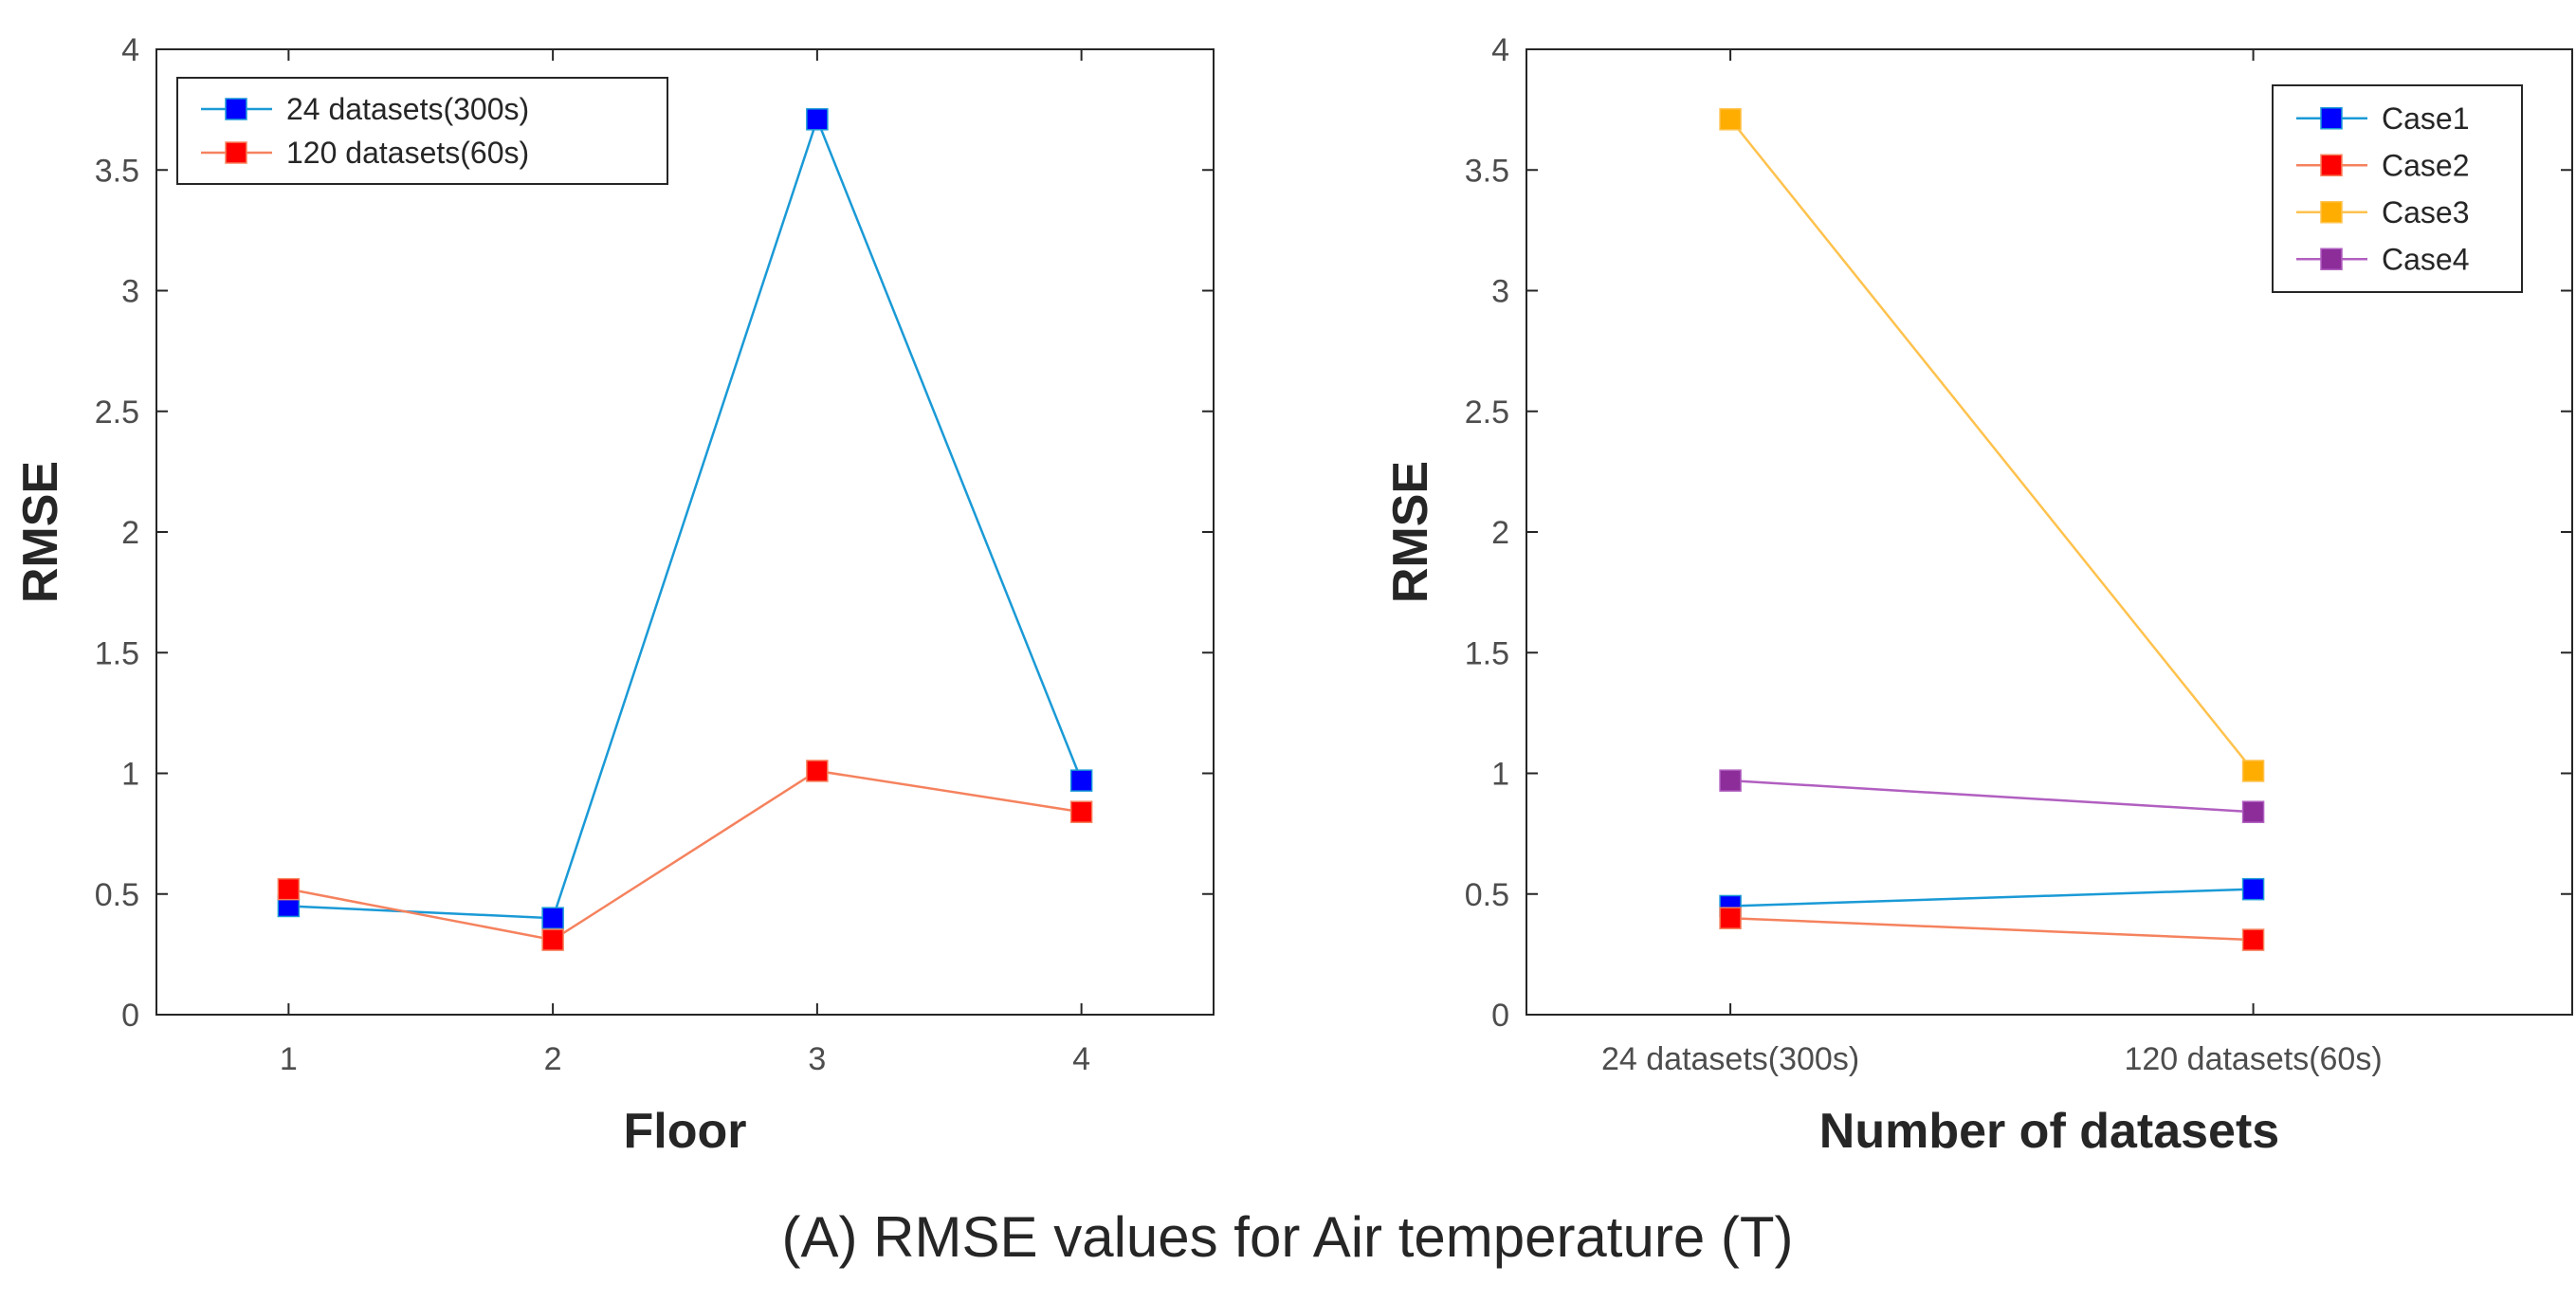 The height and width of the screenshot is (1302, 2576). What do you see at coordinates (817, 1059) in the screenshot?
I see `x-tick-label: 3` at bounding box center [817, 1059].